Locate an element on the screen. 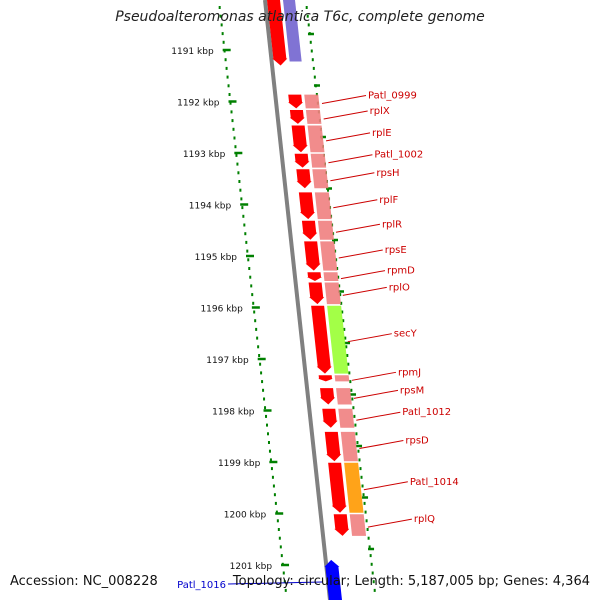 The height and width of the screenshot is (600, 600). kbp-label: 1196 kbp is located at coordinates (221, 310).